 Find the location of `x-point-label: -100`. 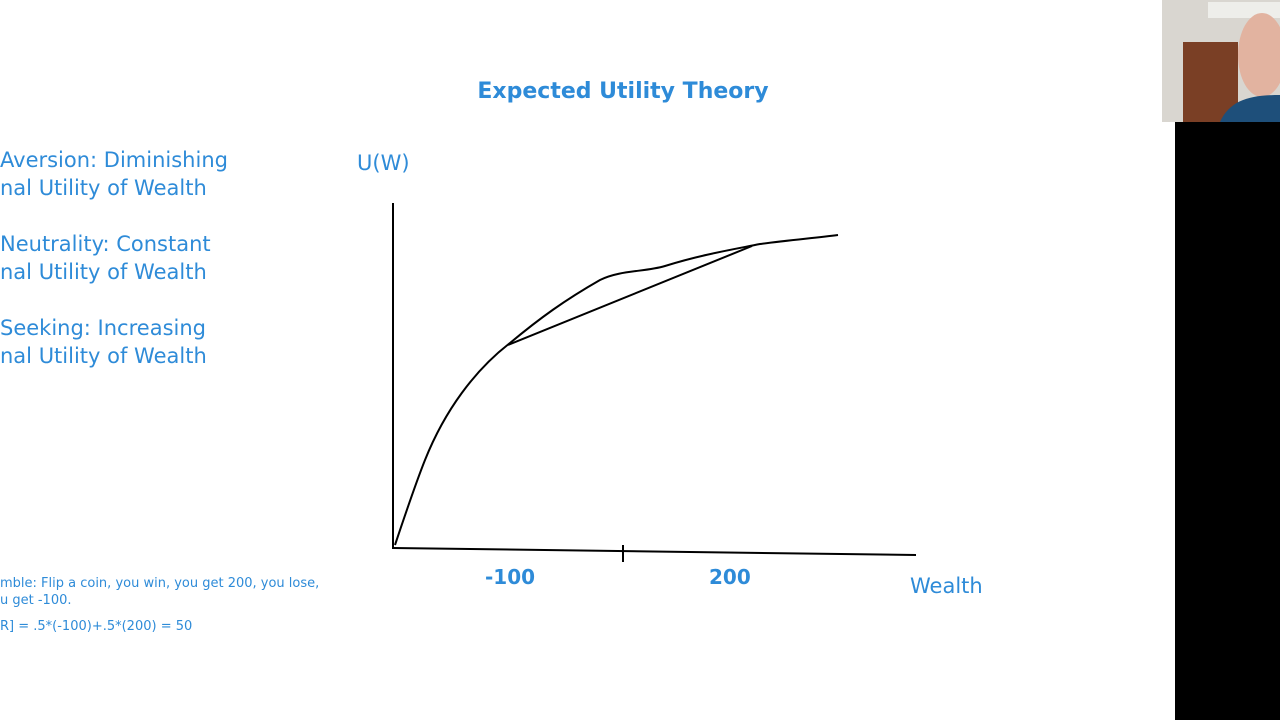

x-point-label: -100 is located at coordinates (510, 577).